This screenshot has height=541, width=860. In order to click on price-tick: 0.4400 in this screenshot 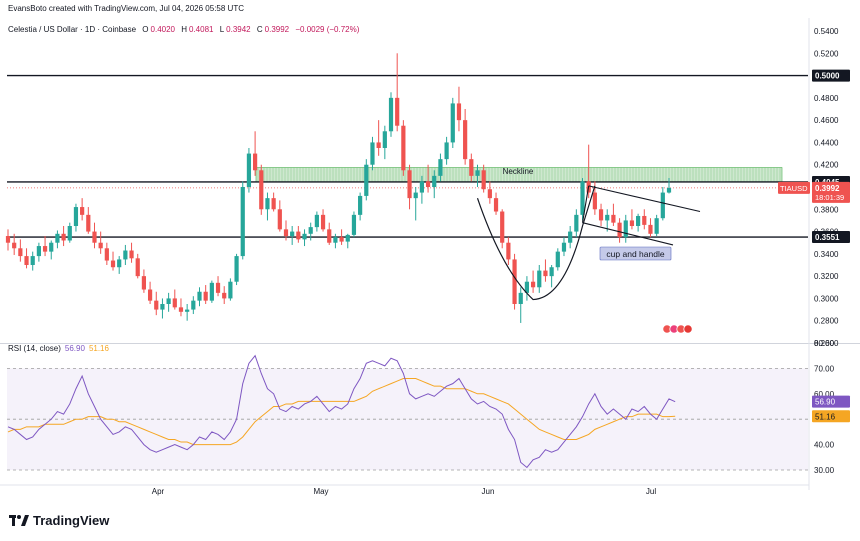, I will do `click(826, 142)`.